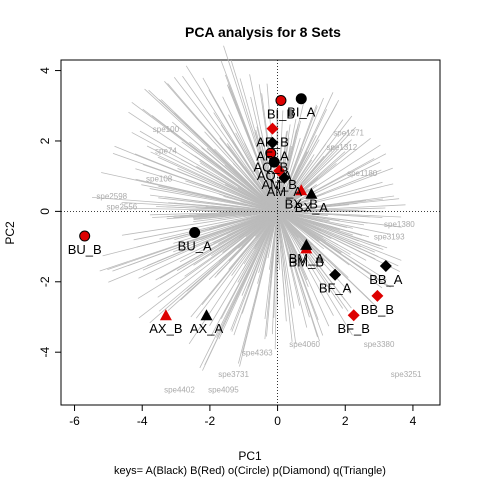 The width and height of the screenshot is (480, 480). I want to click on point-BU_A, so click(195, 232).